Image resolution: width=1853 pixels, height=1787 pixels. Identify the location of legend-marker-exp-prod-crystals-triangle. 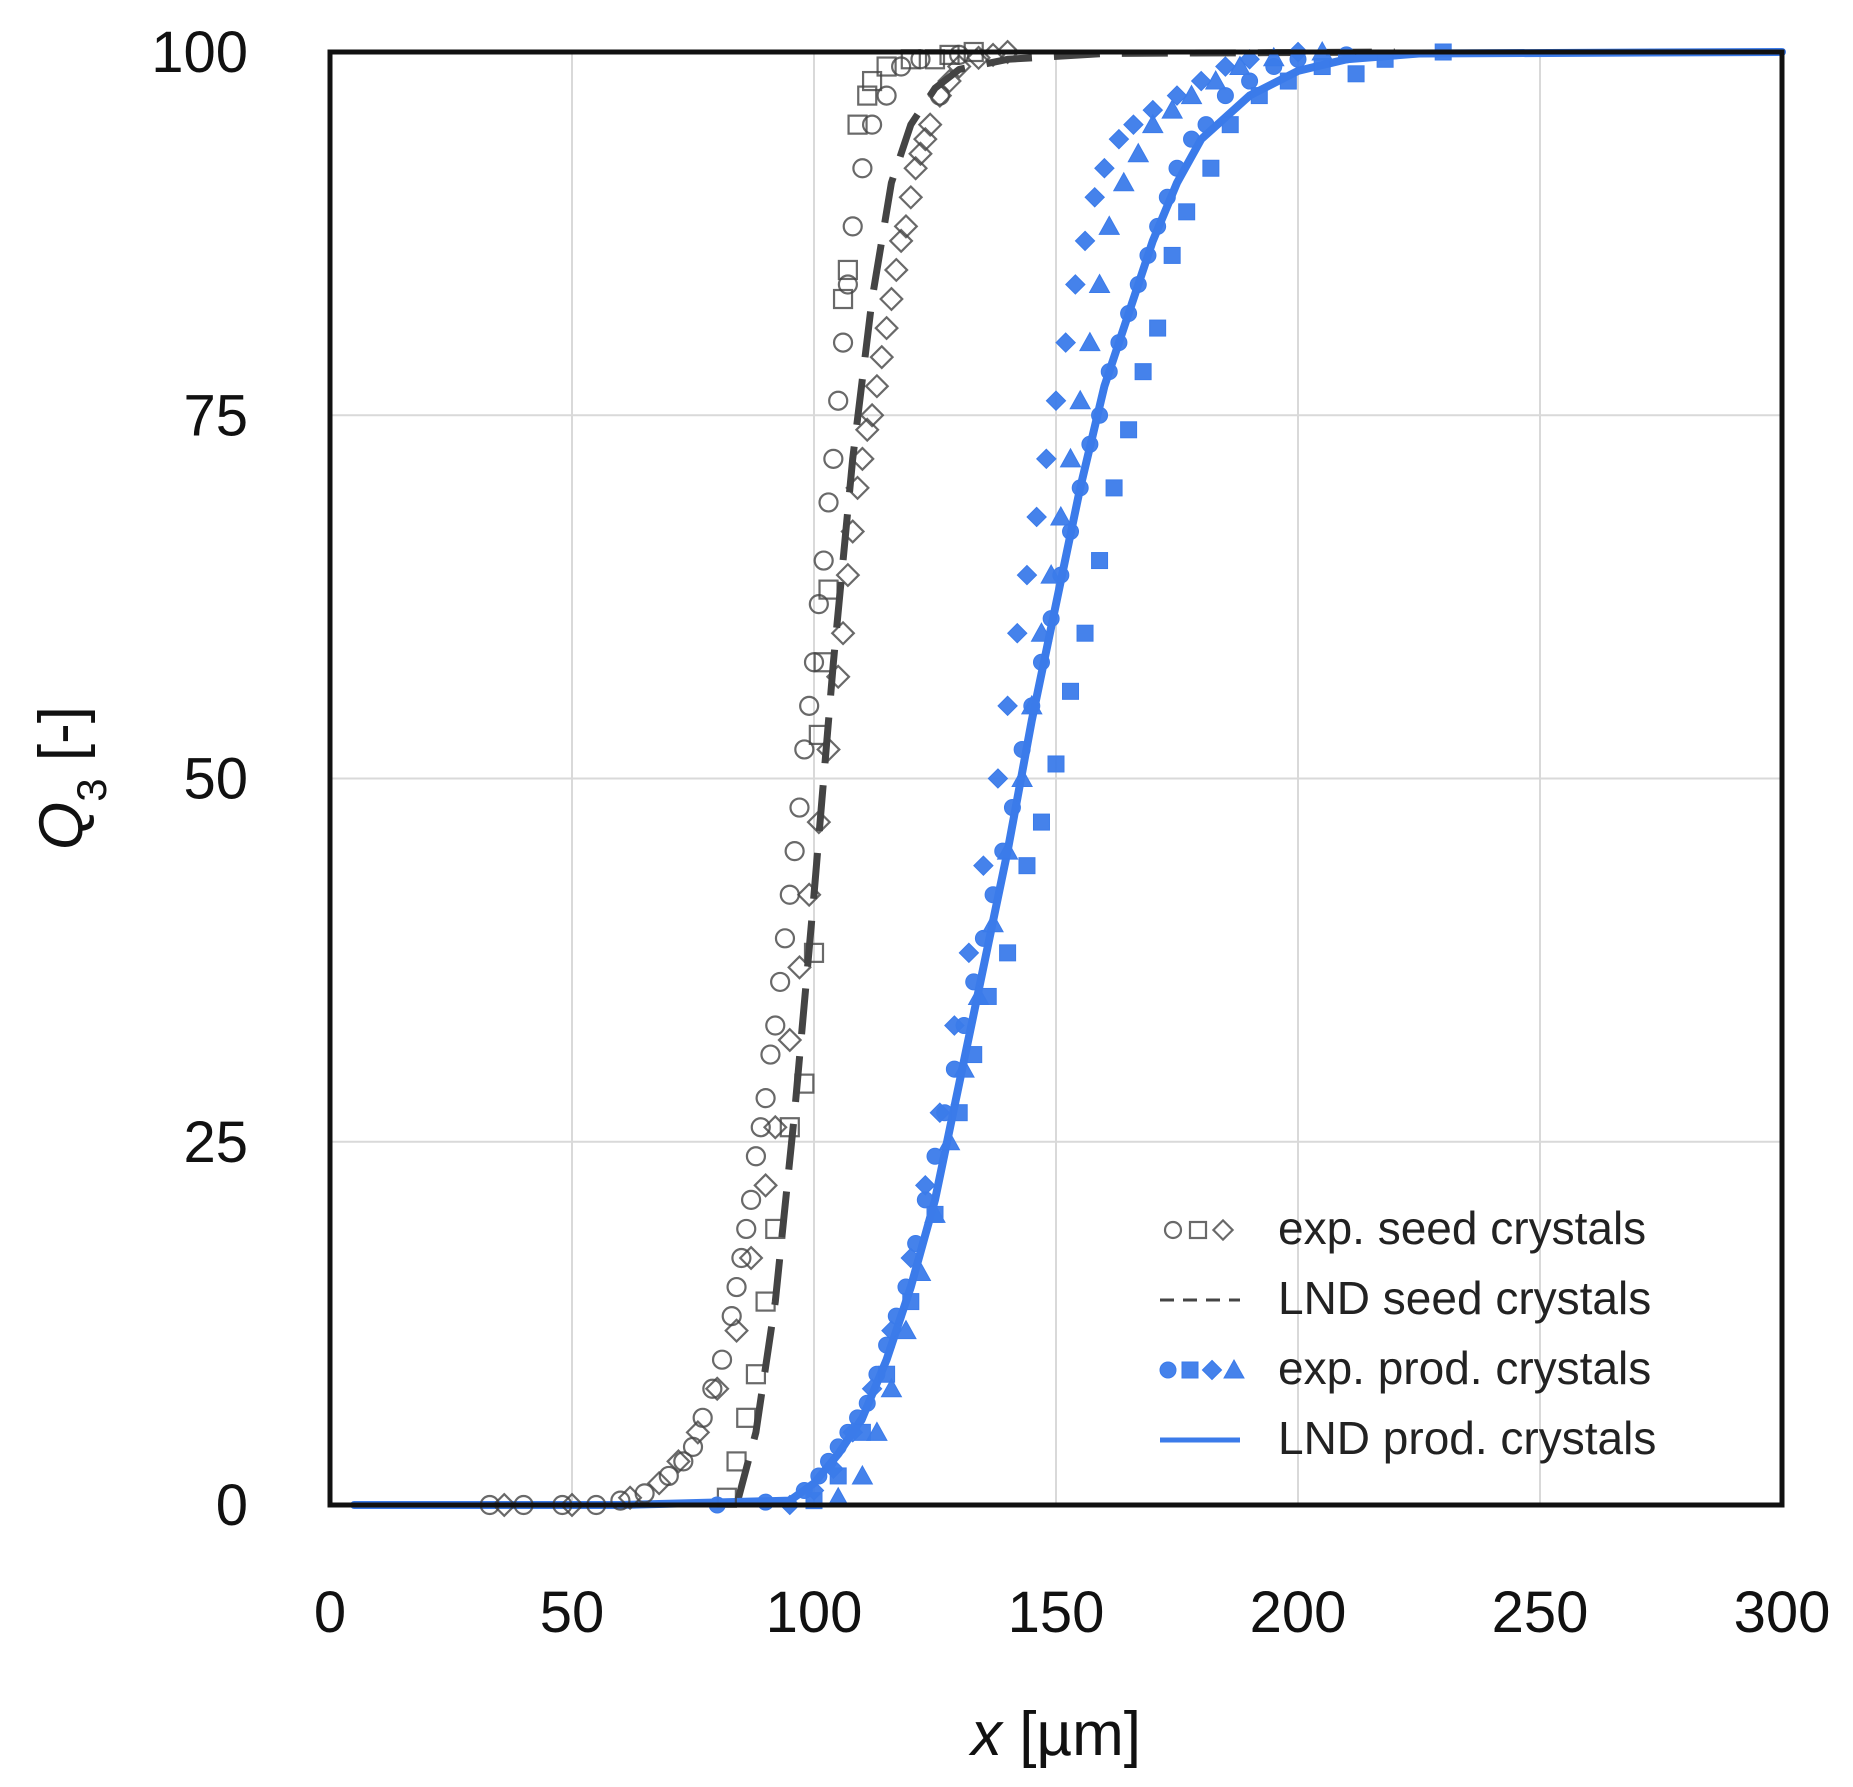
(1234, 1368).